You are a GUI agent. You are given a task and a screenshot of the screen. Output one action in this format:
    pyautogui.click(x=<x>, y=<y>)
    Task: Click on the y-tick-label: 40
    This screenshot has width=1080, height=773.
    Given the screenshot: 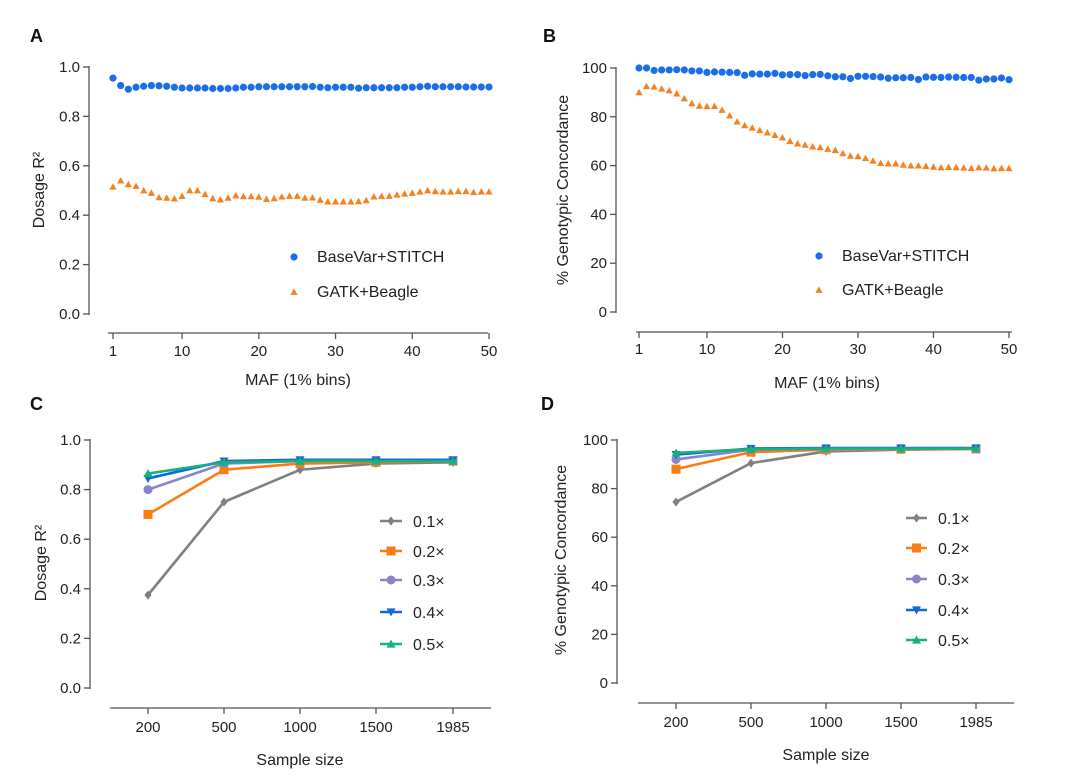 What is the action you would take?
    pyautogui.click(x=598, y=214)
    